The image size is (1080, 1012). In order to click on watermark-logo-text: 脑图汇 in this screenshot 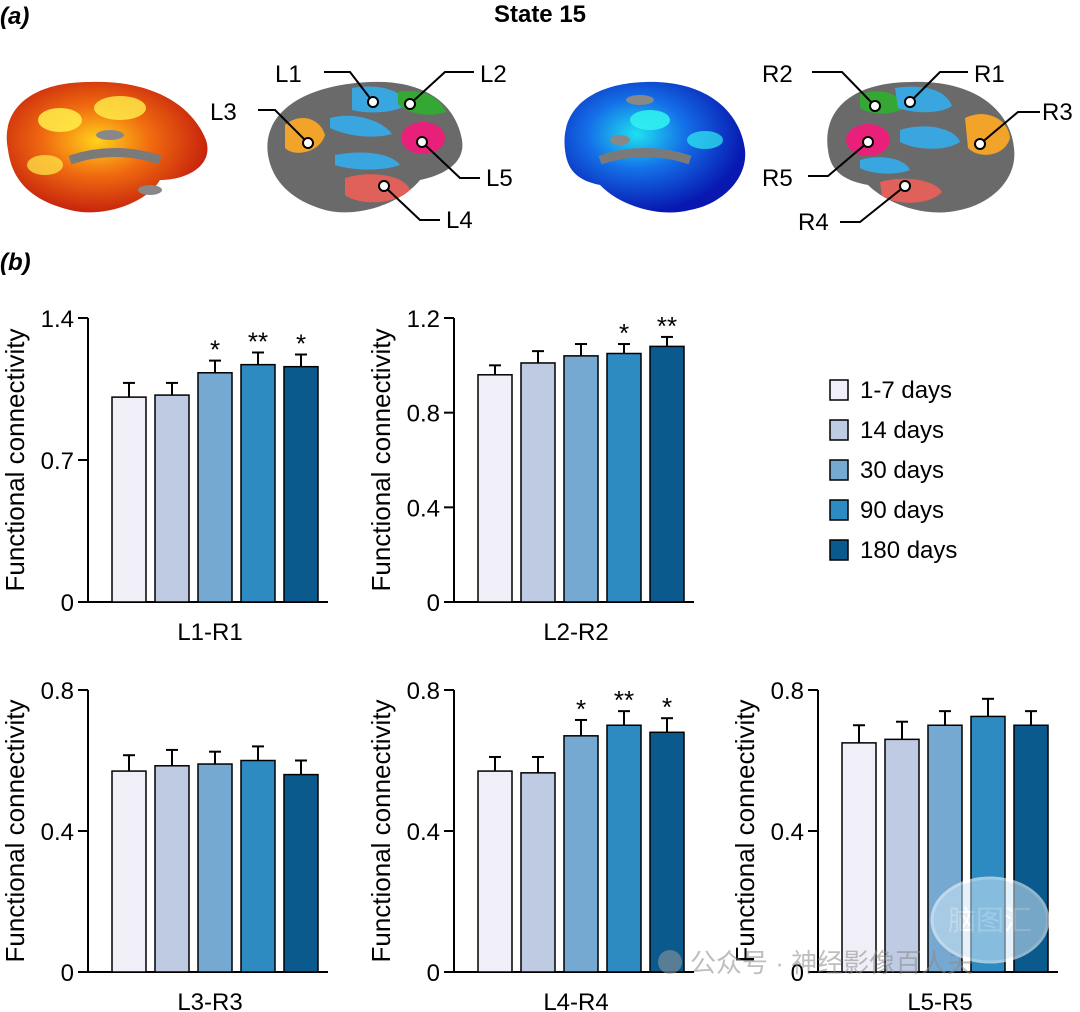, I will do `click(990, 920)`.